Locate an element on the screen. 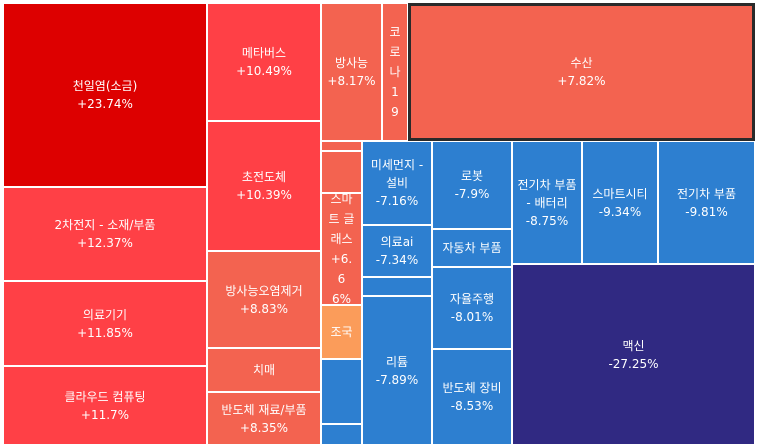 Image resolution: width=759 pixels, height=448 pixels. theme-name: 자동차 부품 is located at coordinates (472, 248).